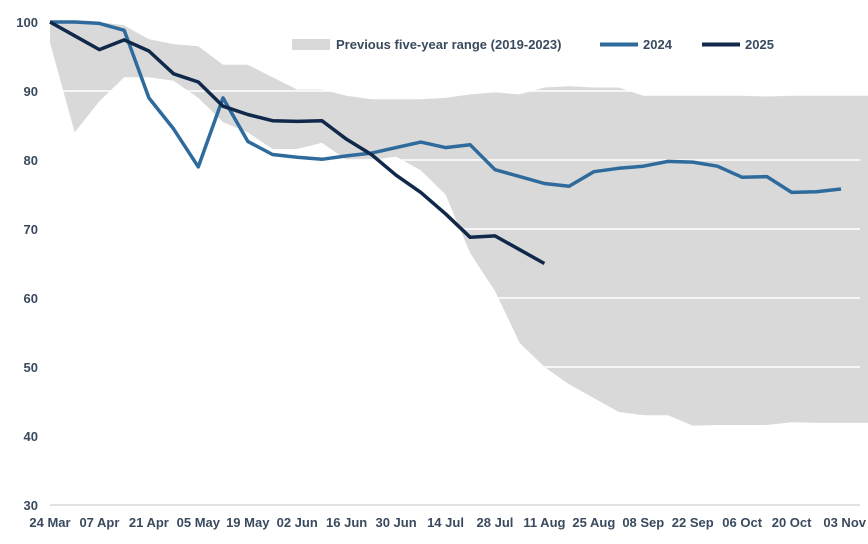  I want to click on y-tick-30: 30, so click(31, 505).